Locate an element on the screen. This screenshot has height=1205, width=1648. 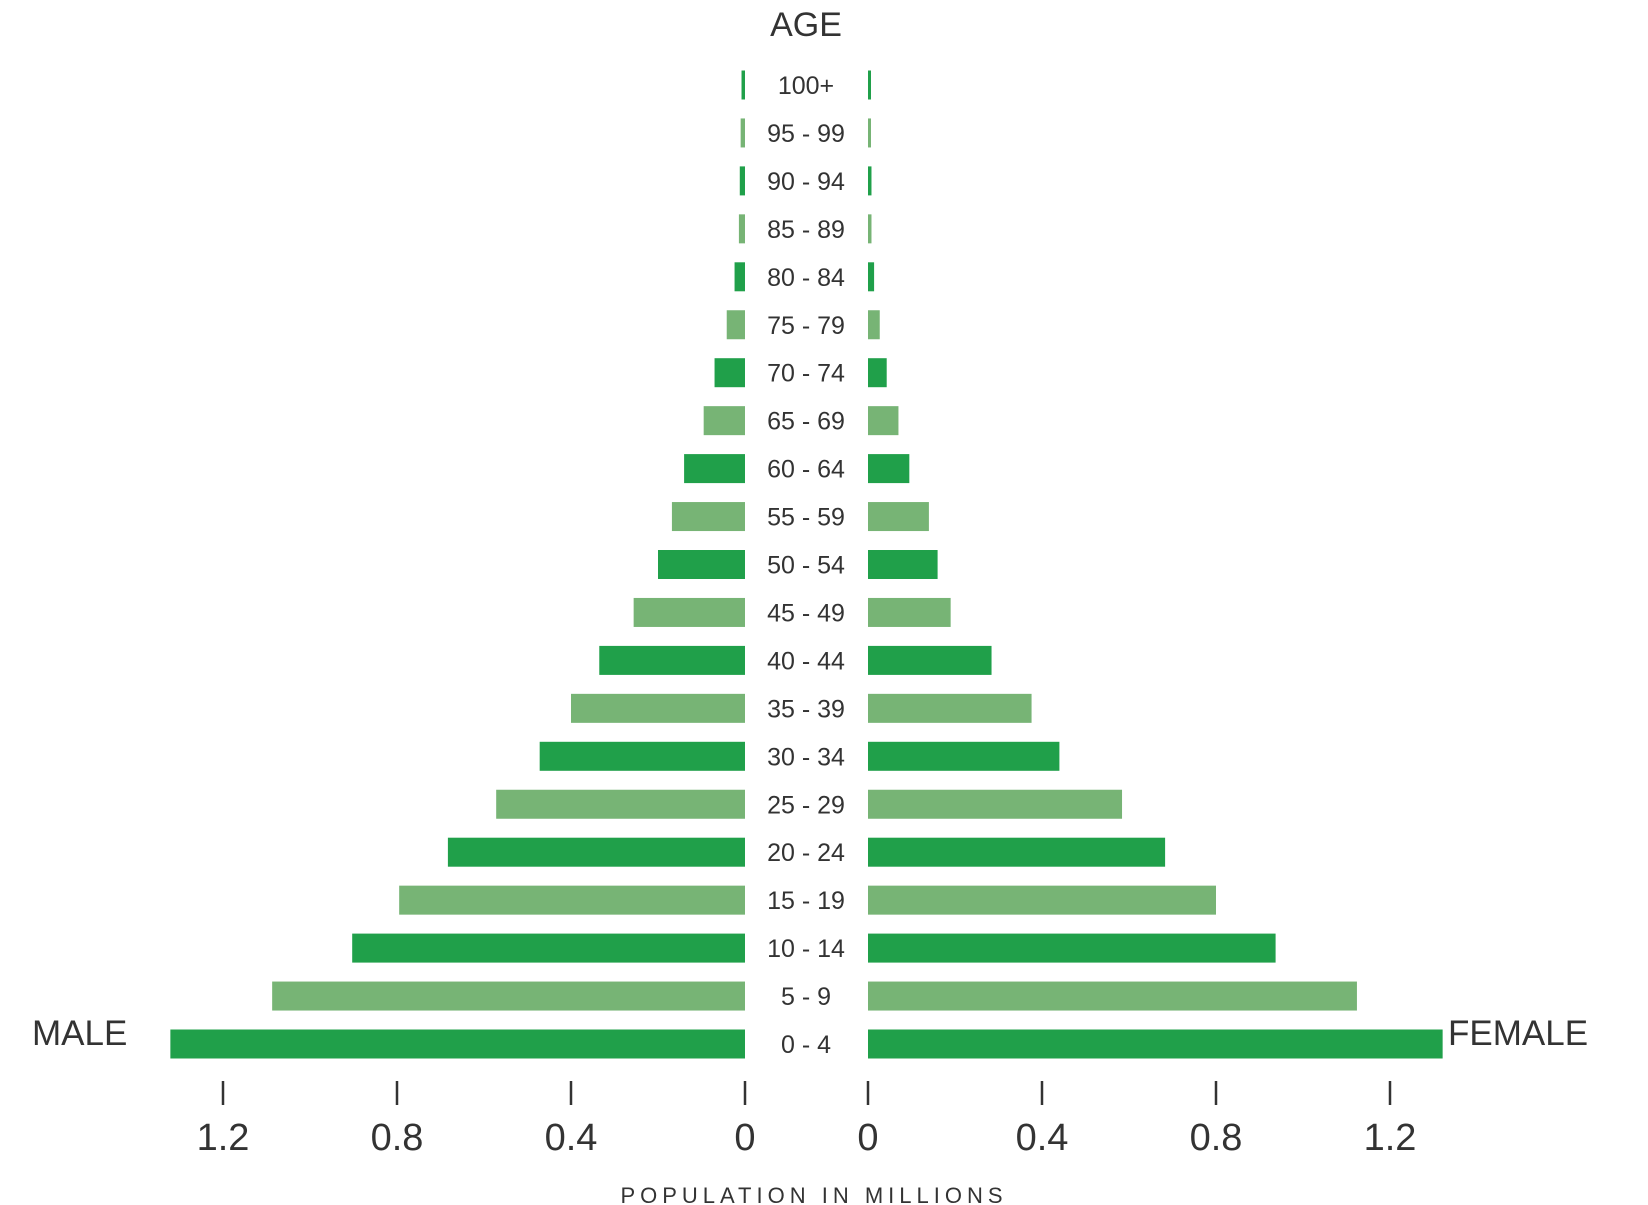
age-axis-title: AGE is located at coordinates (806, 25).